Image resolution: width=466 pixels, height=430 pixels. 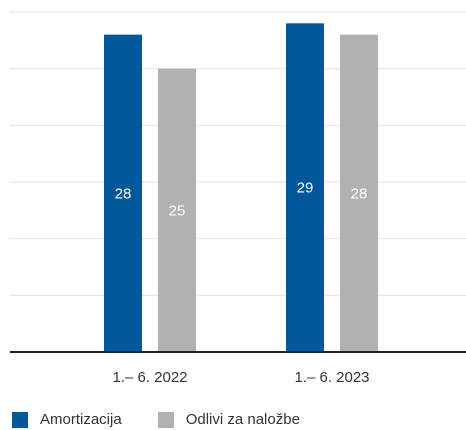 I want to click on legend: Amortizacija Odlivi za naložbe, so click(x=174, y=419).